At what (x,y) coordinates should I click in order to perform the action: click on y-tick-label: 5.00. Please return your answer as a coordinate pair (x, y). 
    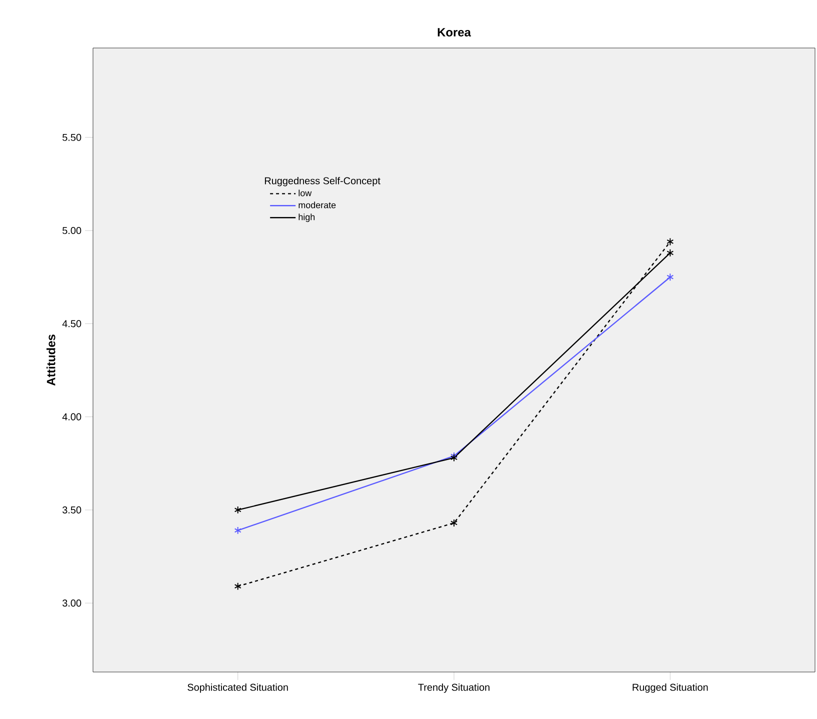
    Looking at the image, I should click on (72, 230).